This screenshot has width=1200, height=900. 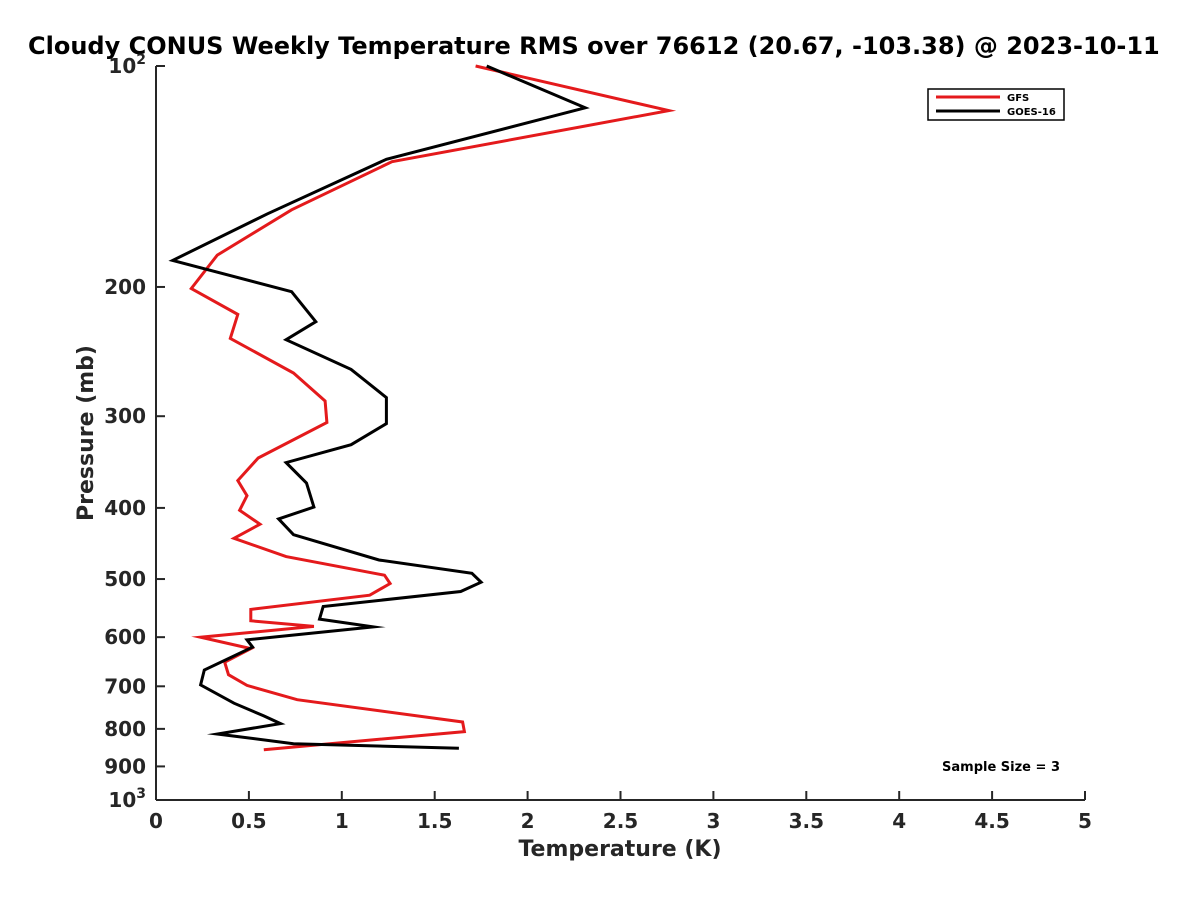 I want to click on x-tick-label: 0.5, so click(x=248, y=821).